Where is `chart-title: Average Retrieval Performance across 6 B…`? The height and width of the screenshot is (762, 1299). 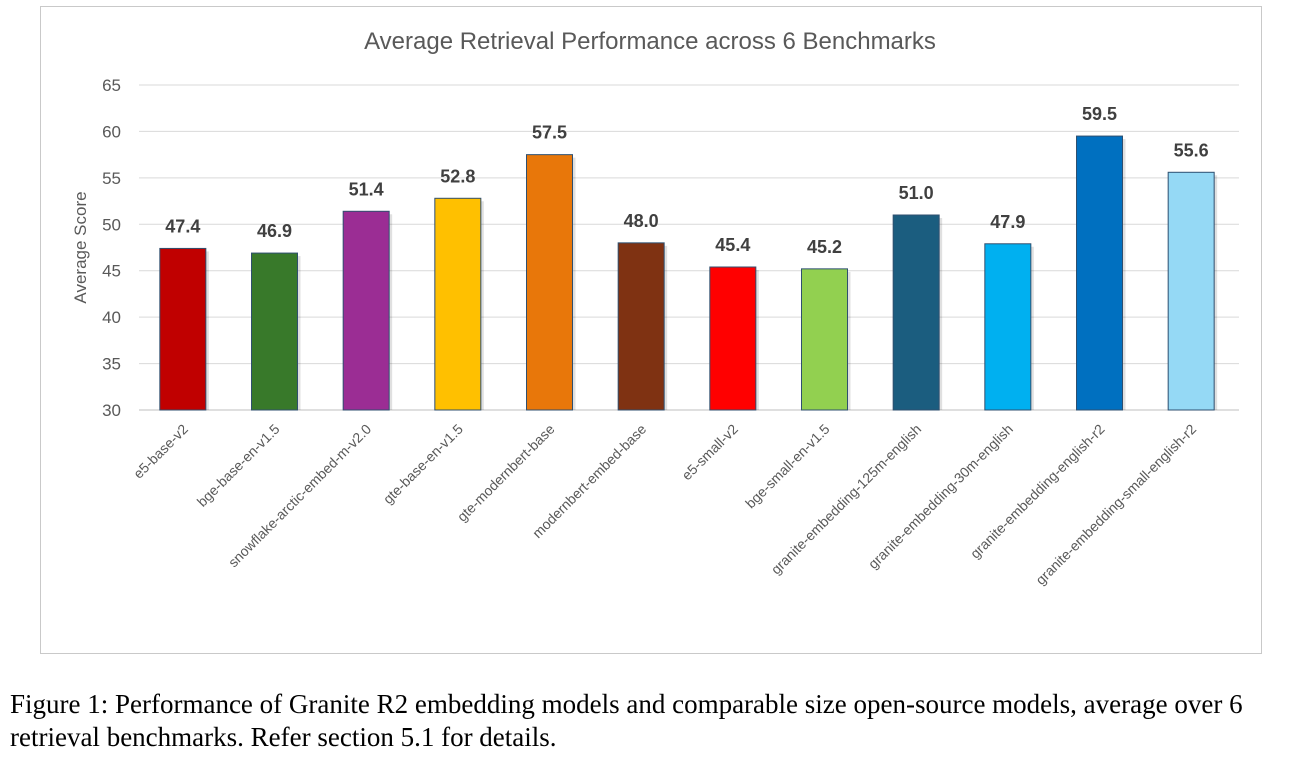
chart-title: Average Retrieval Performance across 6 B… is located at coordinates (650, 41).